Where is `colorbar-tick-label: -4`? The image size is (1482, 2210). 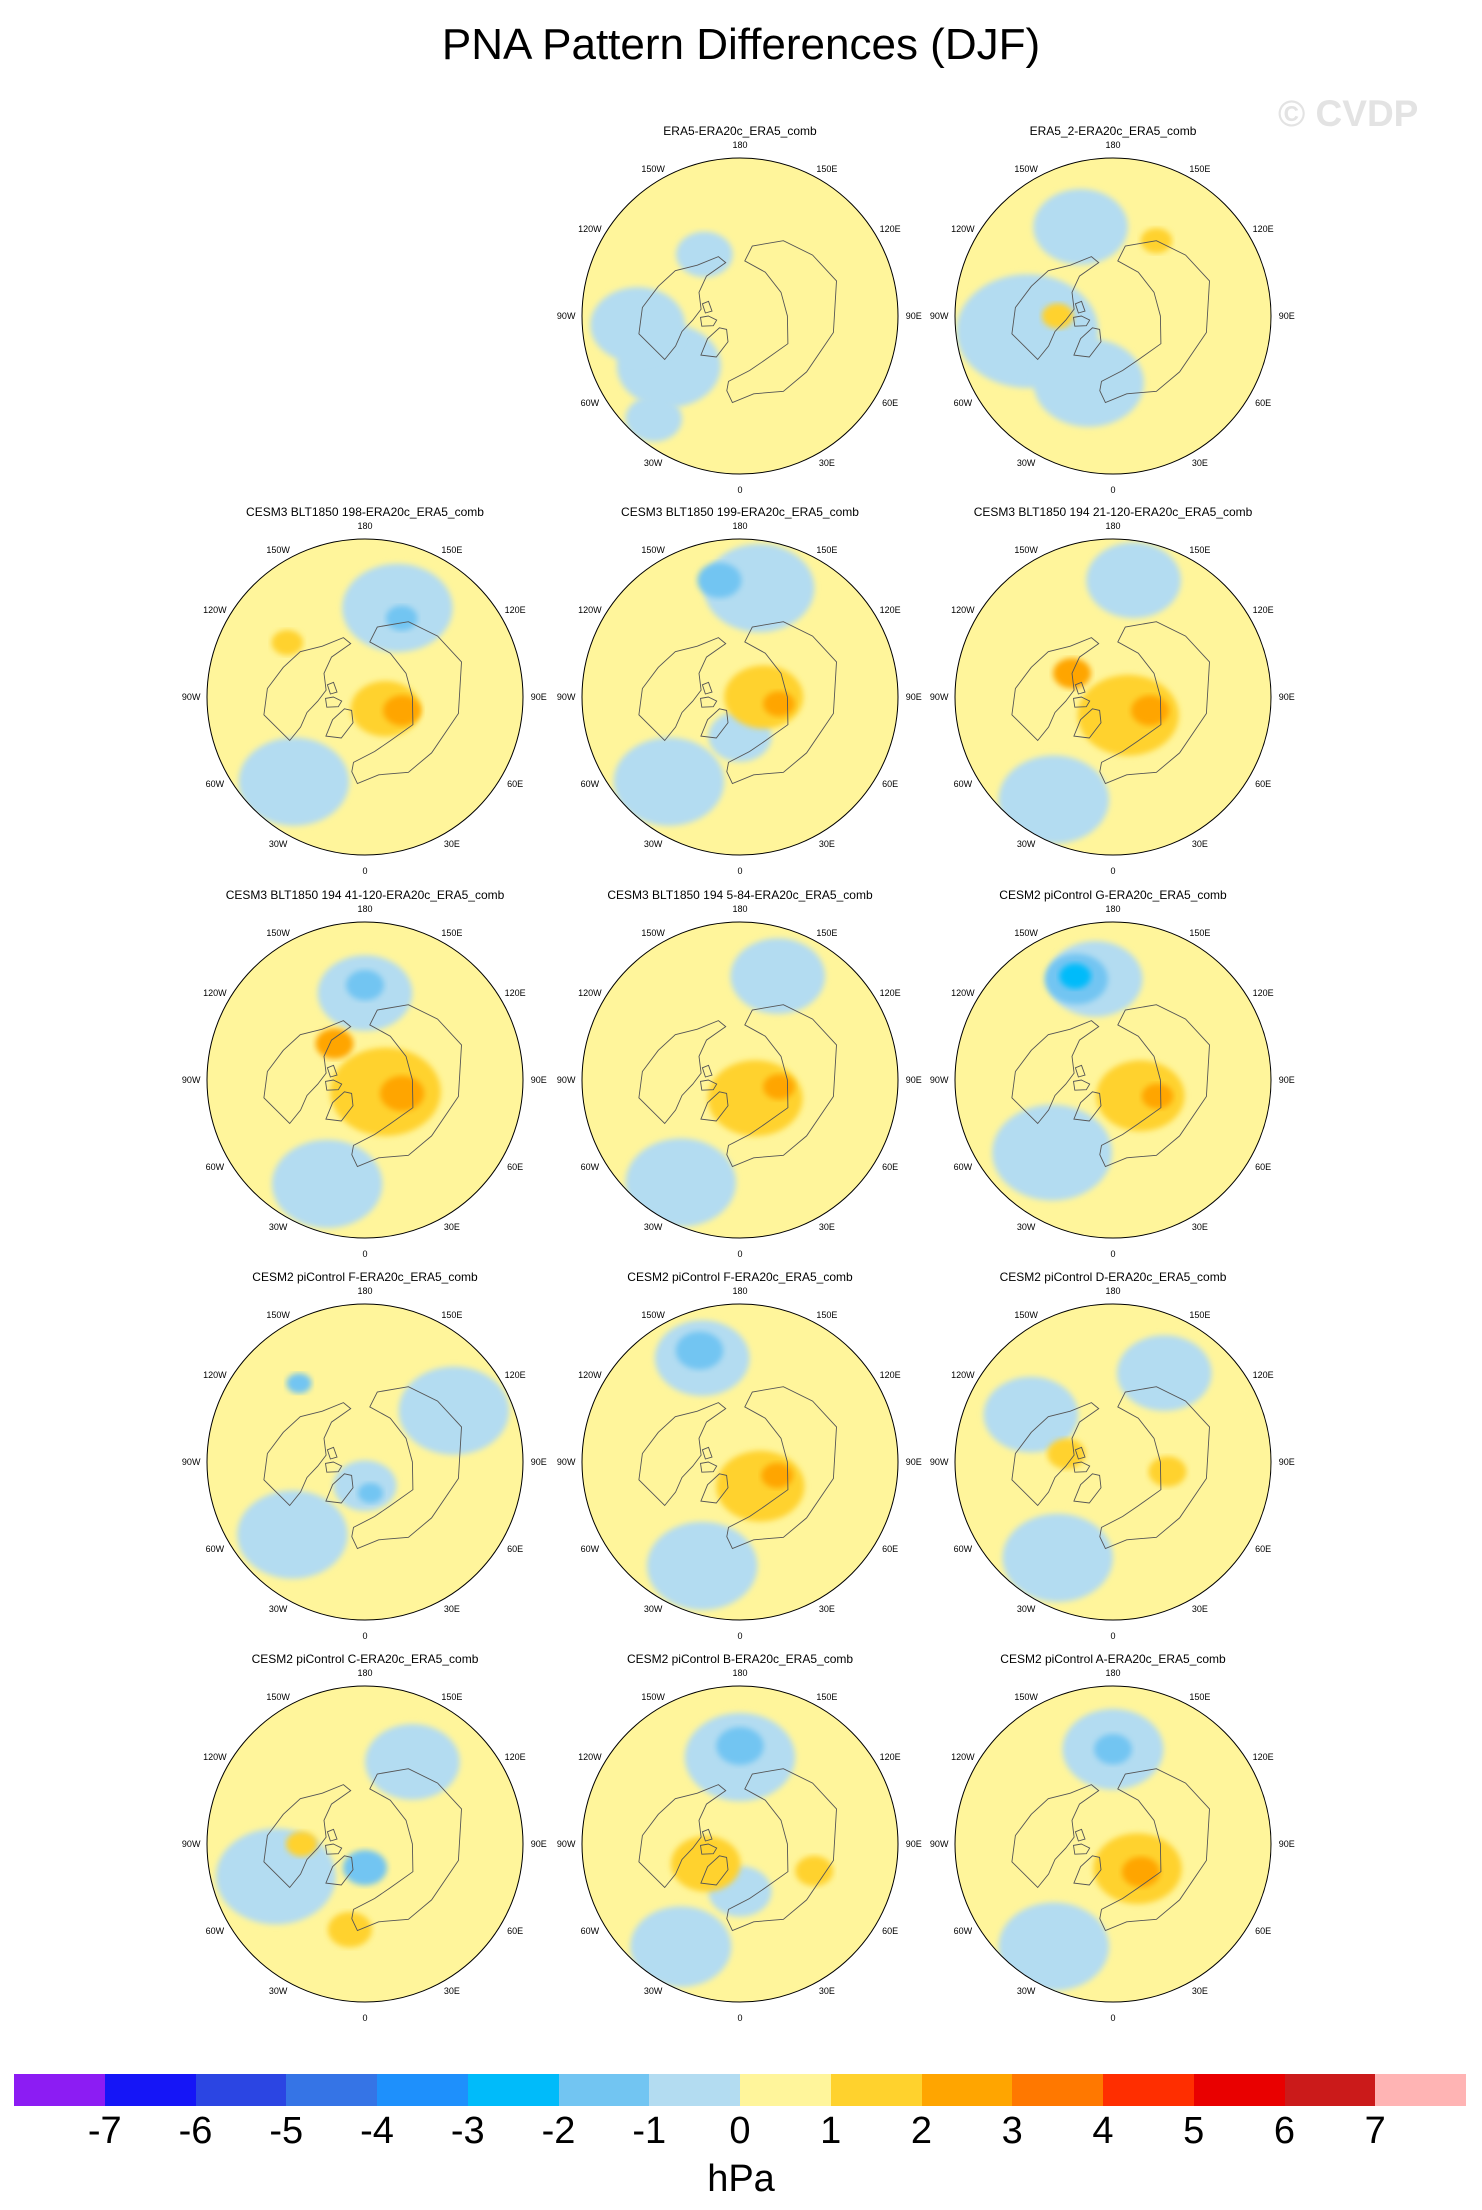 colorbar-tick-label: -4 is located at coordinates (377, 2131).